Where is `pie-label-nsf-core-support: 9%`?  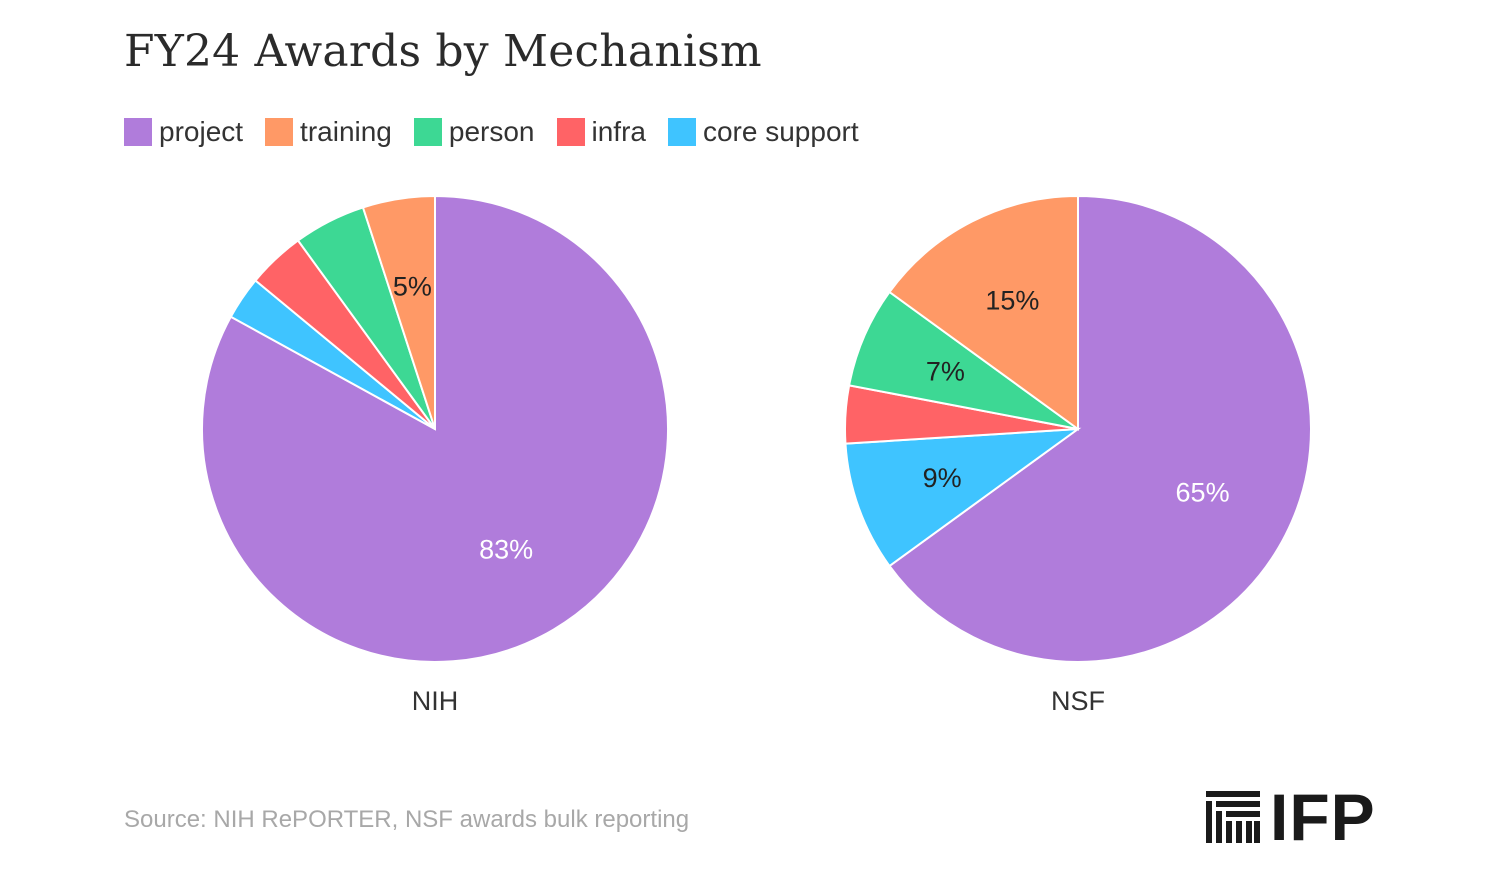
pie-label-nsf-core-support: 9% is located at coordinates (942, 478).